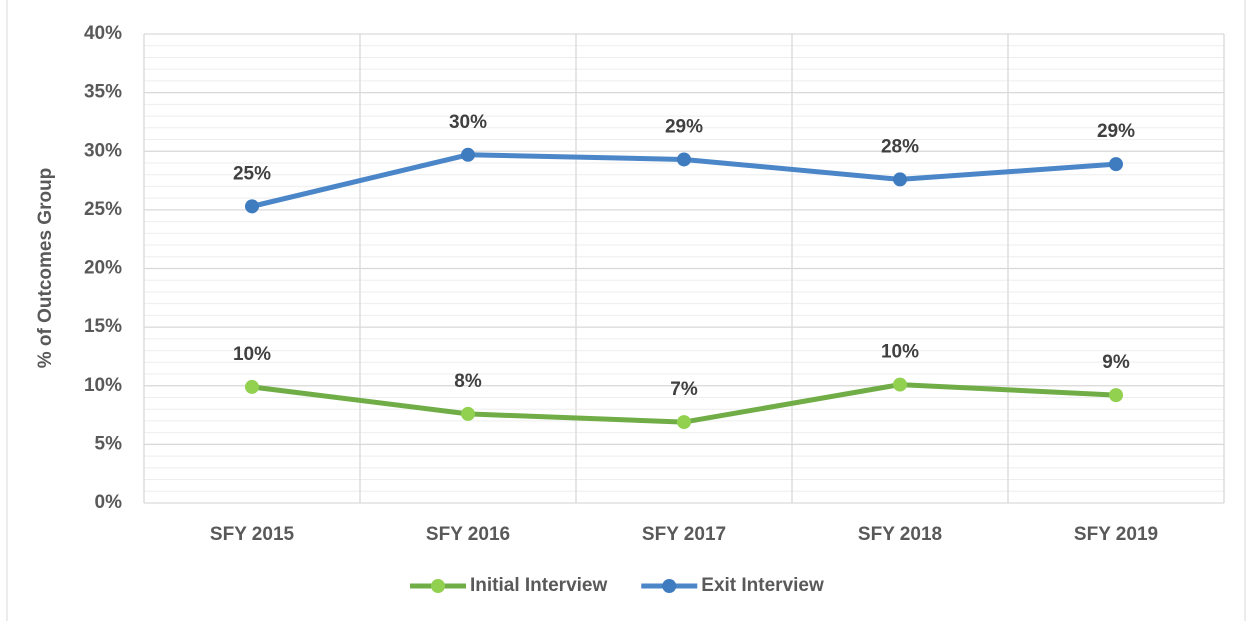  Describe the element at coordinates (684, 389) in the screenshot. I see `data-label: 7%` at that location.